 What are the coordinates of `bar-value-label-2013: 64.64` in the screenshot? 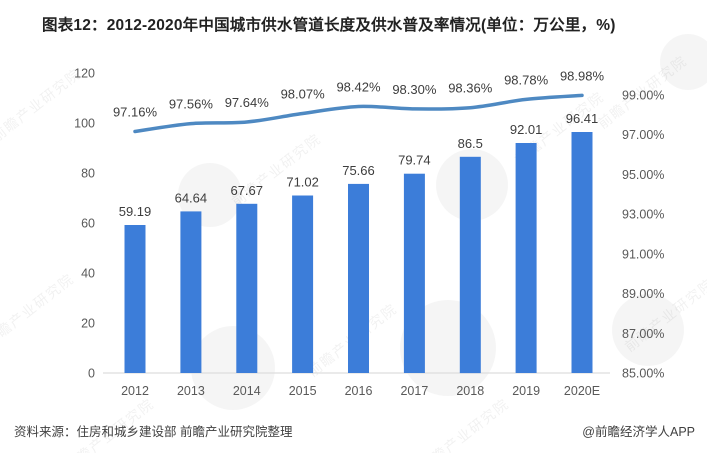 It's located at (191, 197).